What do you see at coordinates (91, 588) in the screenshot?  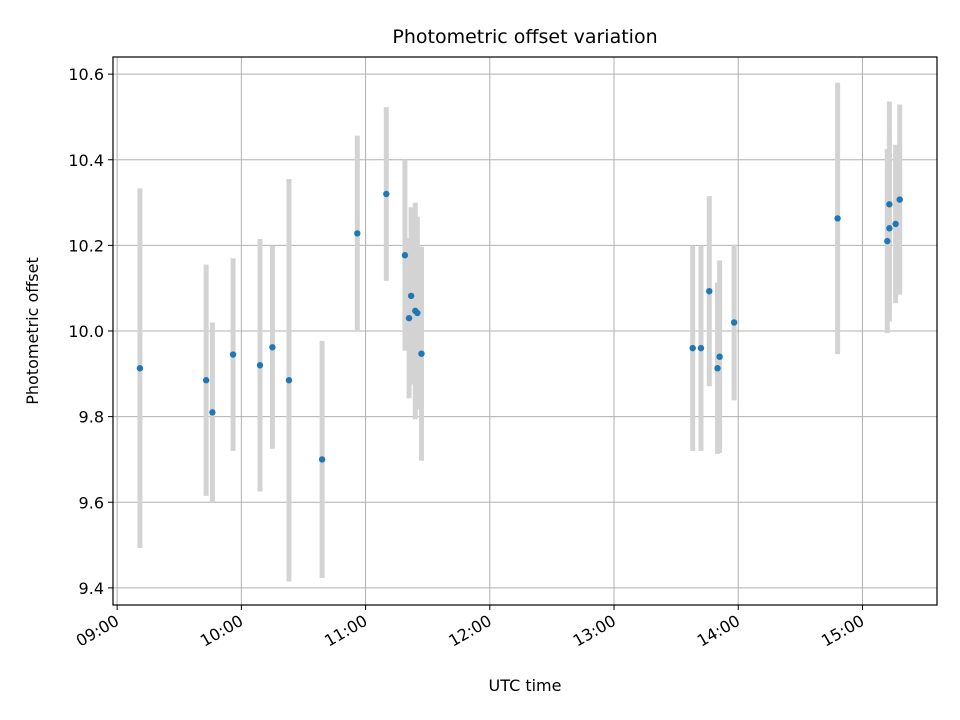 I see `y-tick-label: 9.4` at bounding box center [91, 588].